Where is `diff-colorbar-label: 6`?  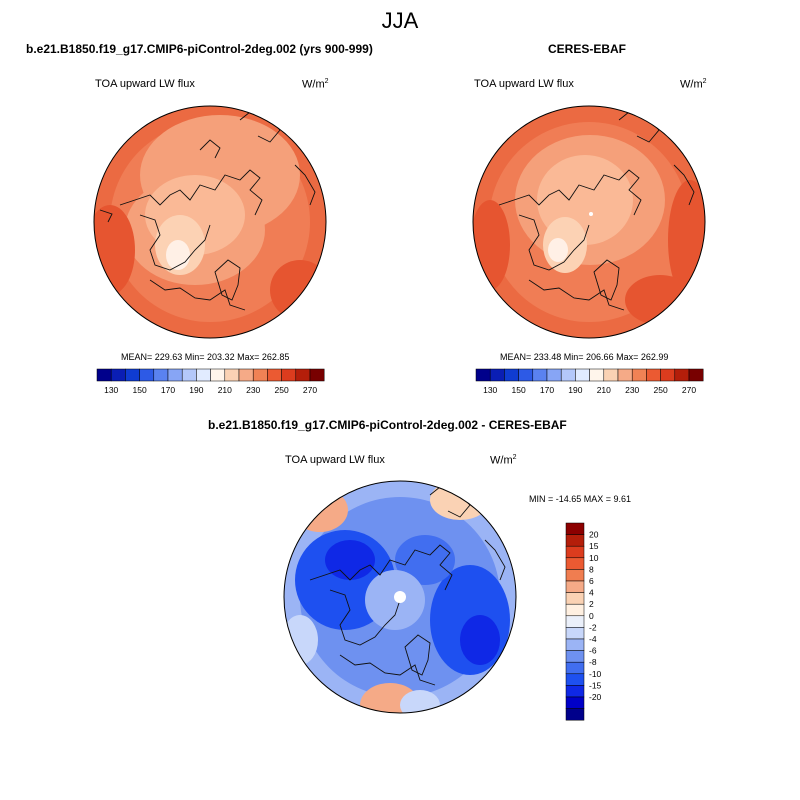 diff-colorbar-label: 6 is located at coordinates (591, 581).